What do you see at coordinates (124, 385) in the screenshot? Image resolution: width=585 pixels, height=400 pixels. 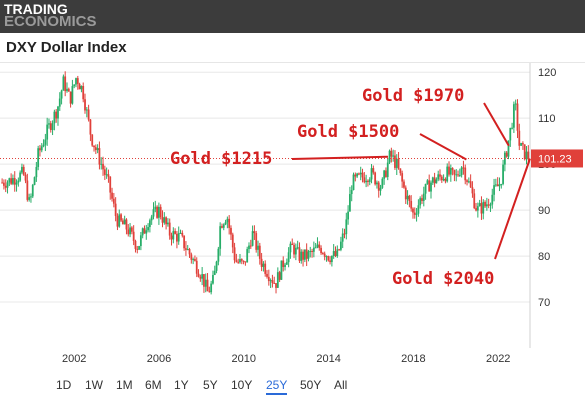 I see `range-button-1m: 1M` at bounding box center [124, 385].